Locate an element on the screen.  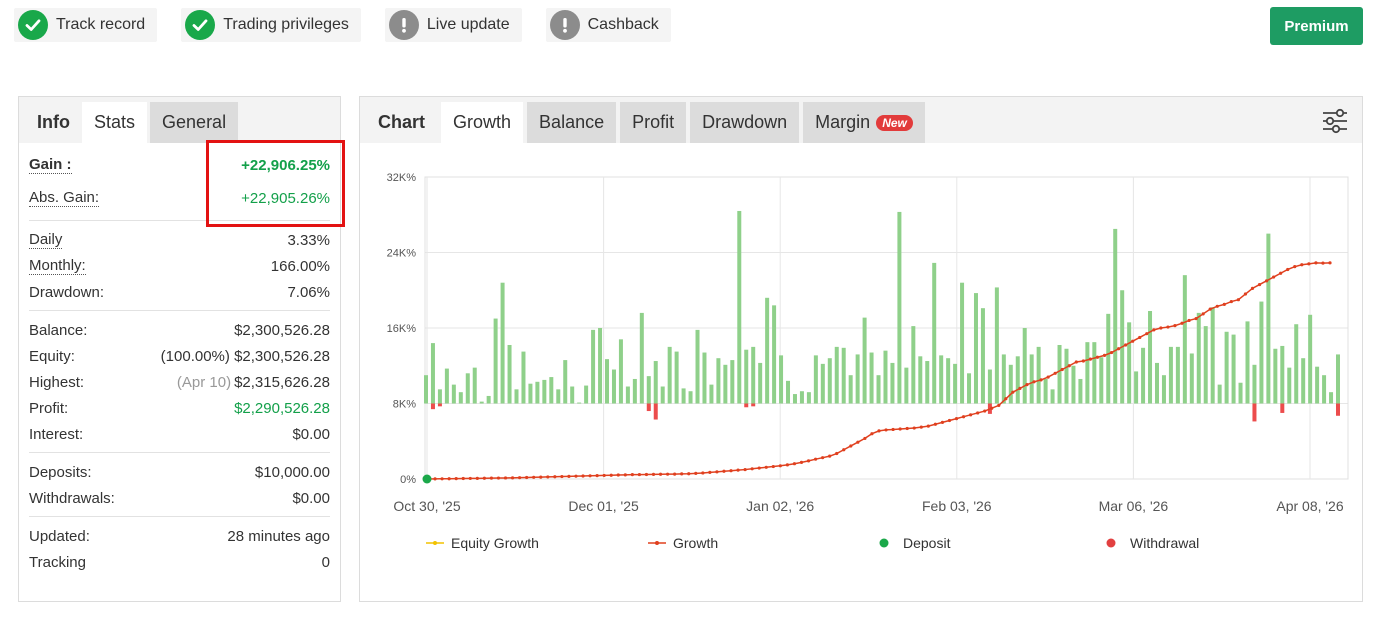
tab-stats: Stats is located at coordinates (115, 122).